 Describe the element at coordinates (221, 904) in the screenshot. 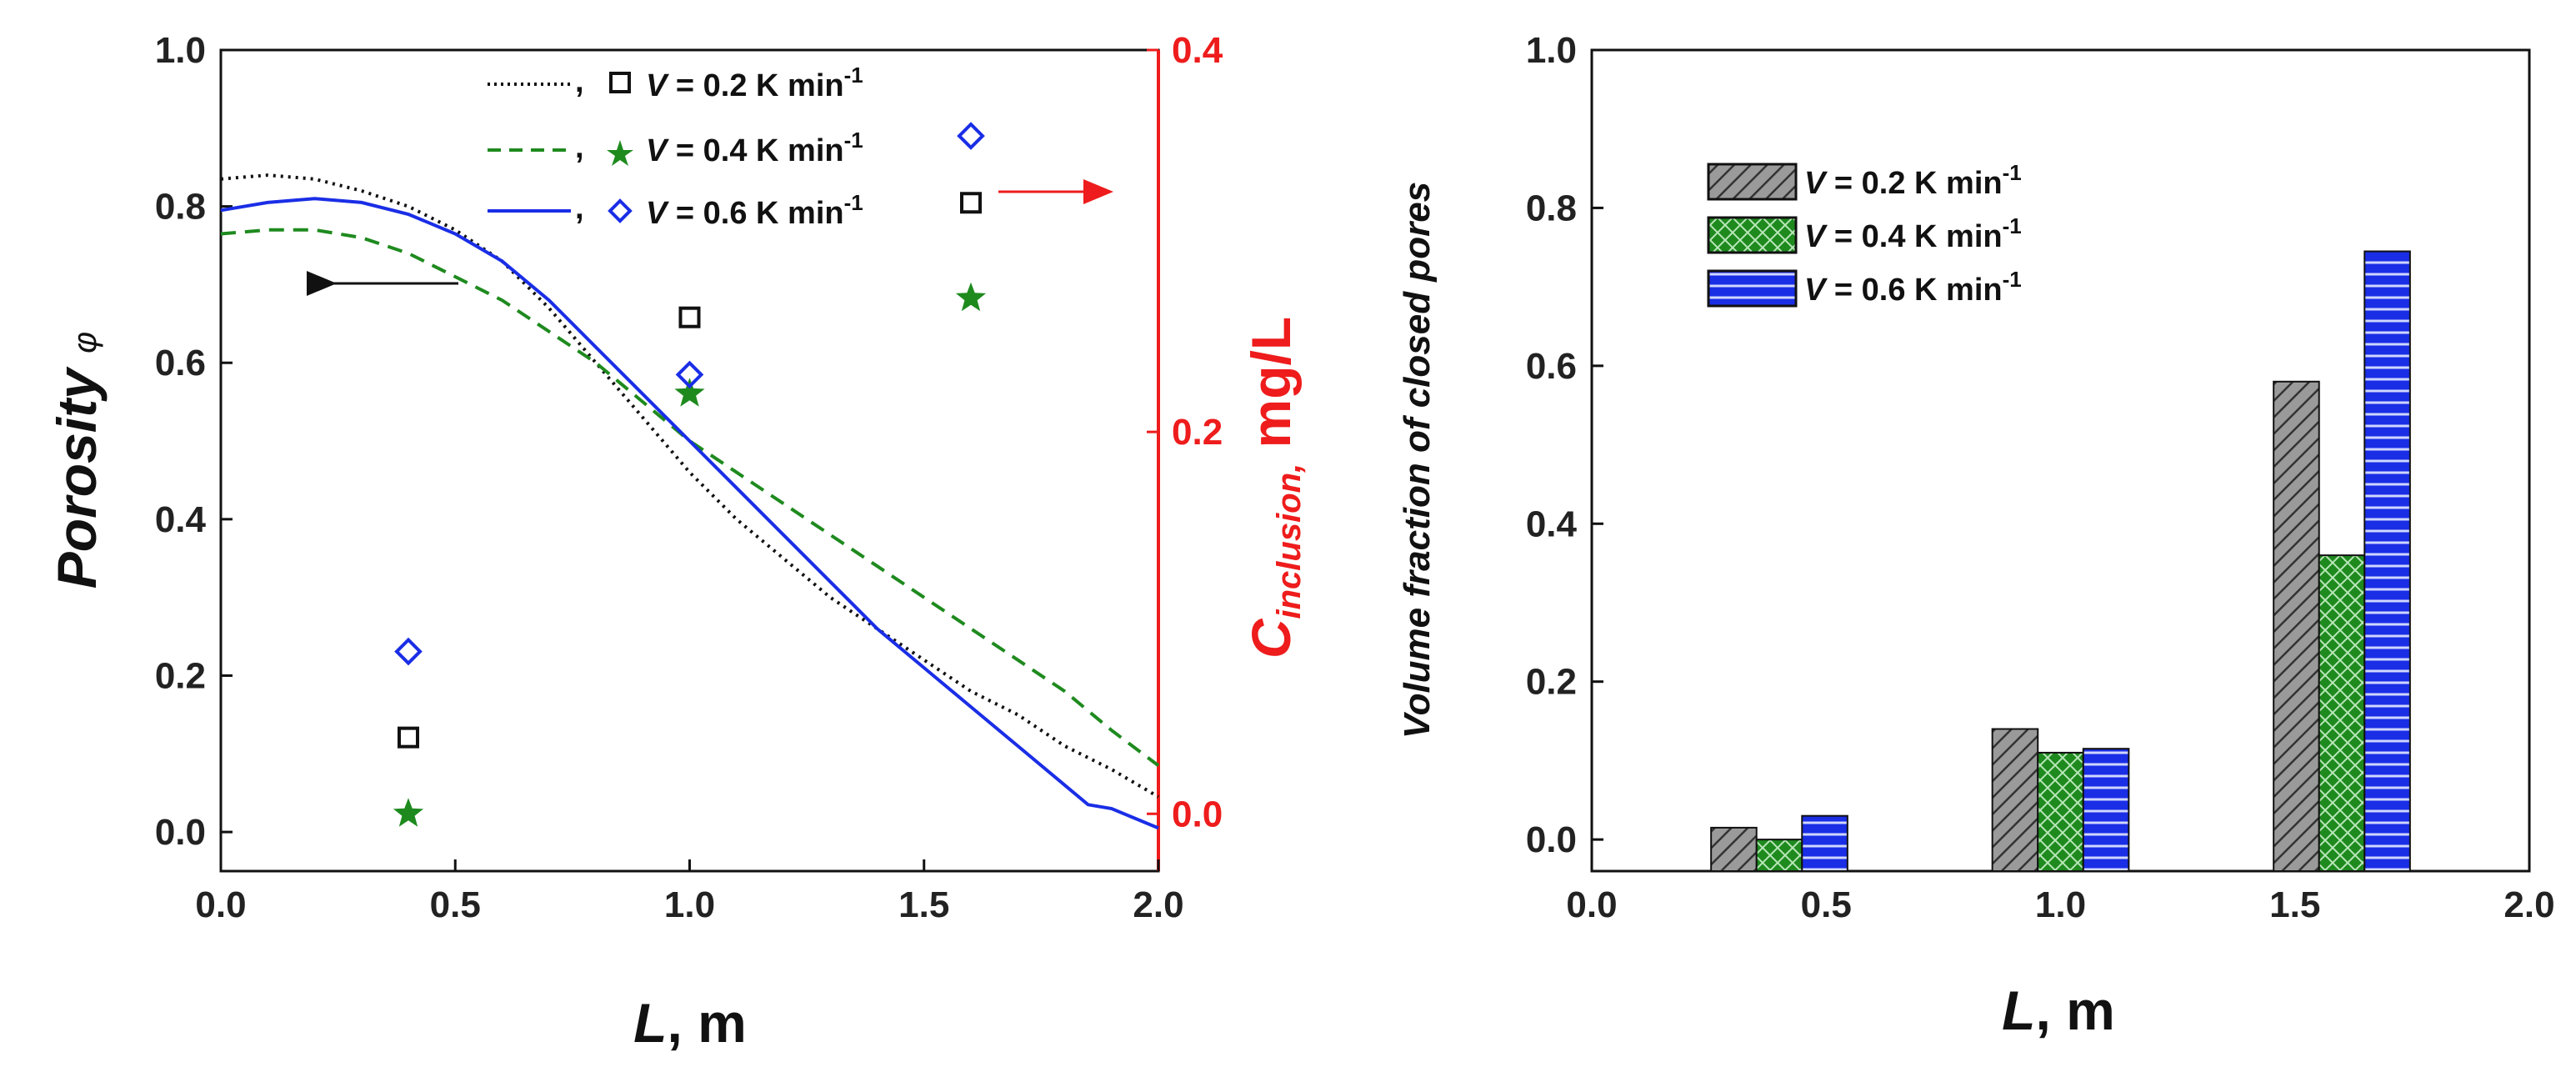

I see `left-x-tick-label: 0.0` at that location.